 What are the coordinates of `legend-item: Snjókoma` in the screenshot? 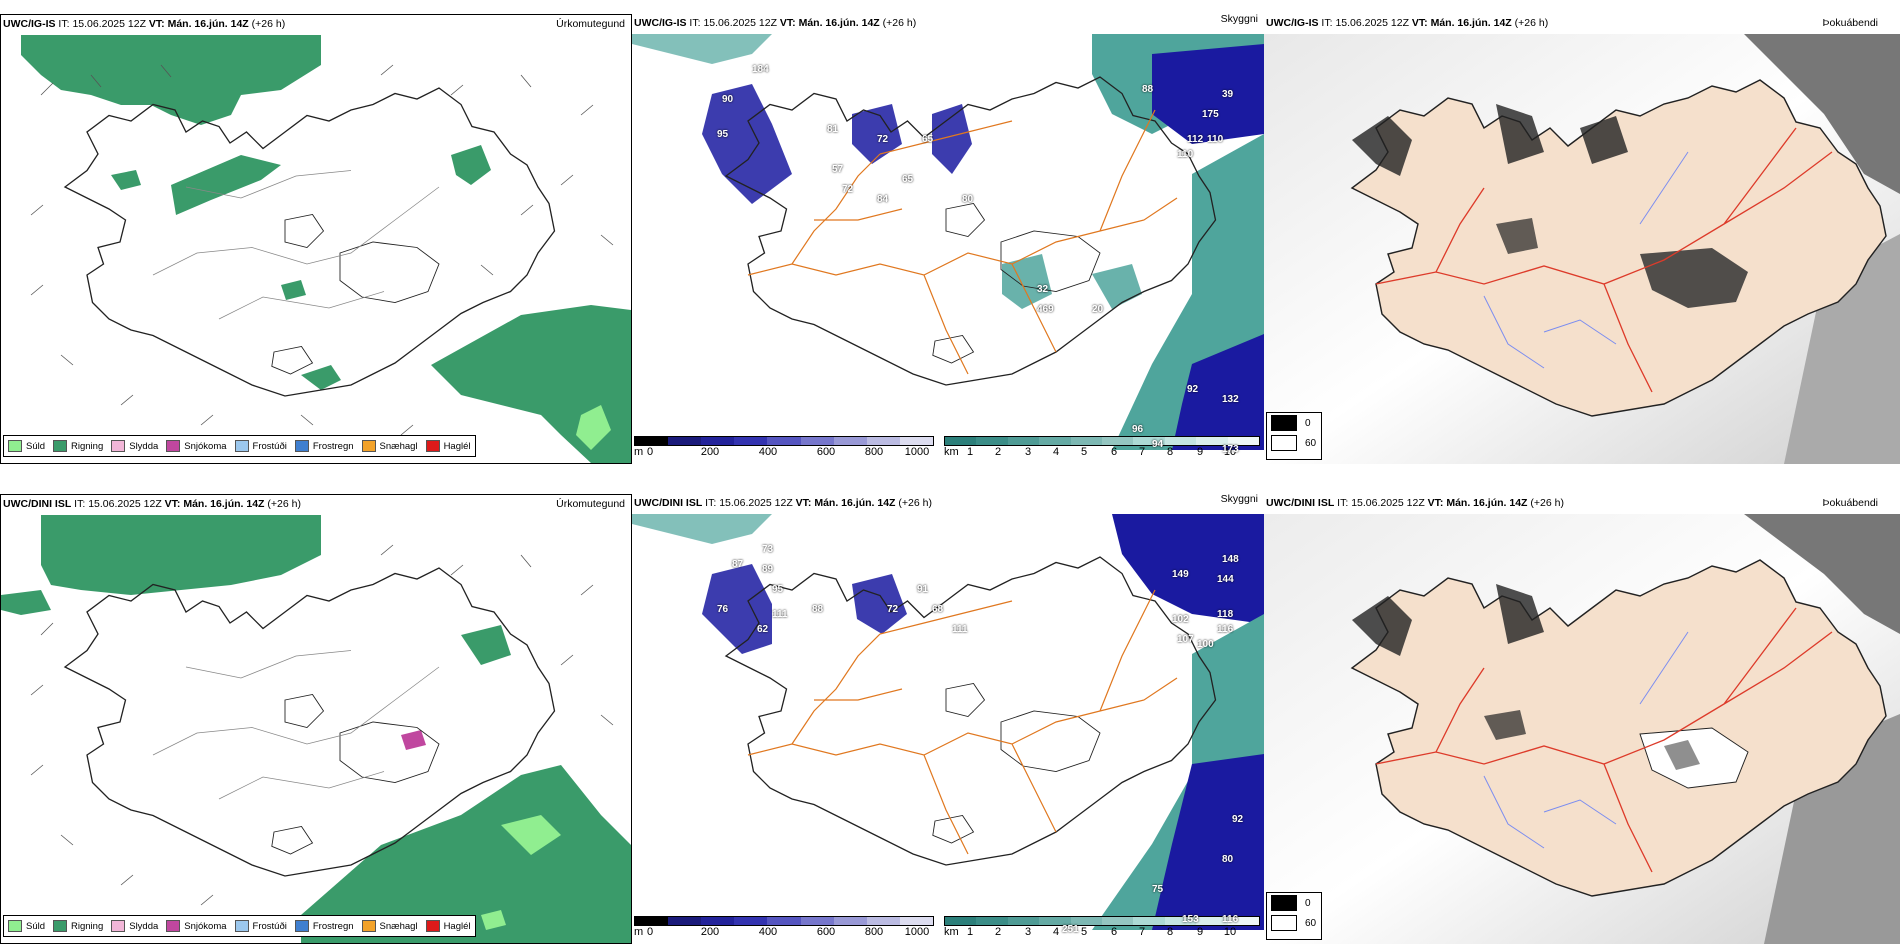 It's located at (196, 926).